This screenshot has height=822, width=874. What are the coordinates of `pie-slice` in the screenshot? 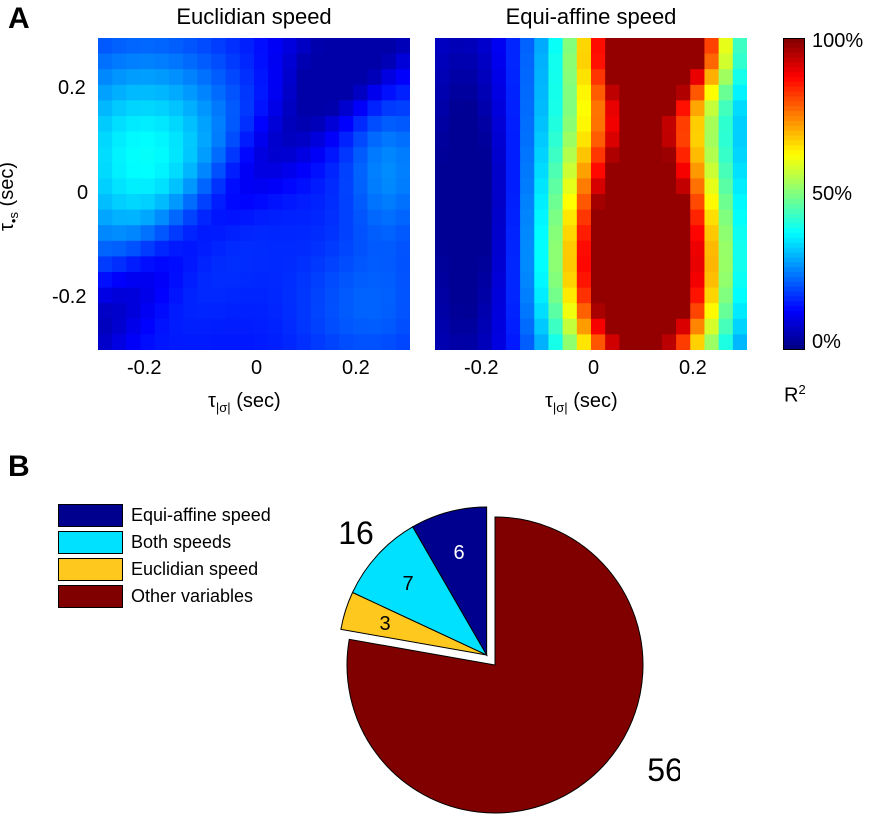 It's located at (419, 591).